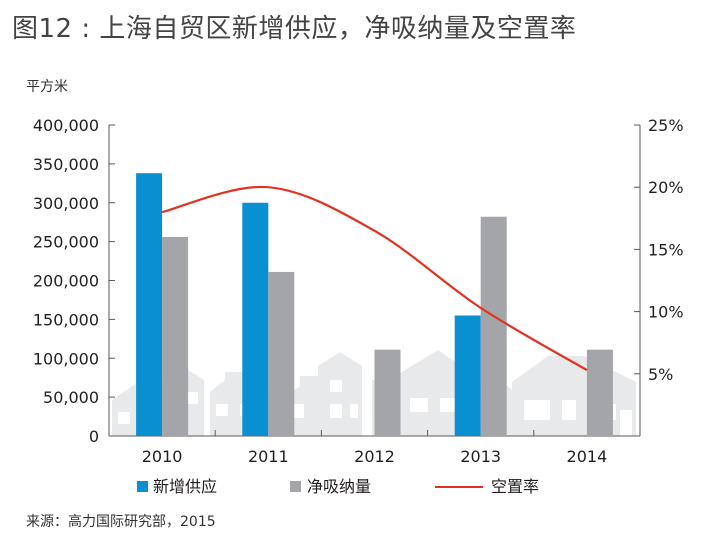 Image resolution: width=717 pixels, height=540 pixels. Describe the element at coordinates (66, 281) in the screenshot. I see `left-tick-label: 200,000` at that location.